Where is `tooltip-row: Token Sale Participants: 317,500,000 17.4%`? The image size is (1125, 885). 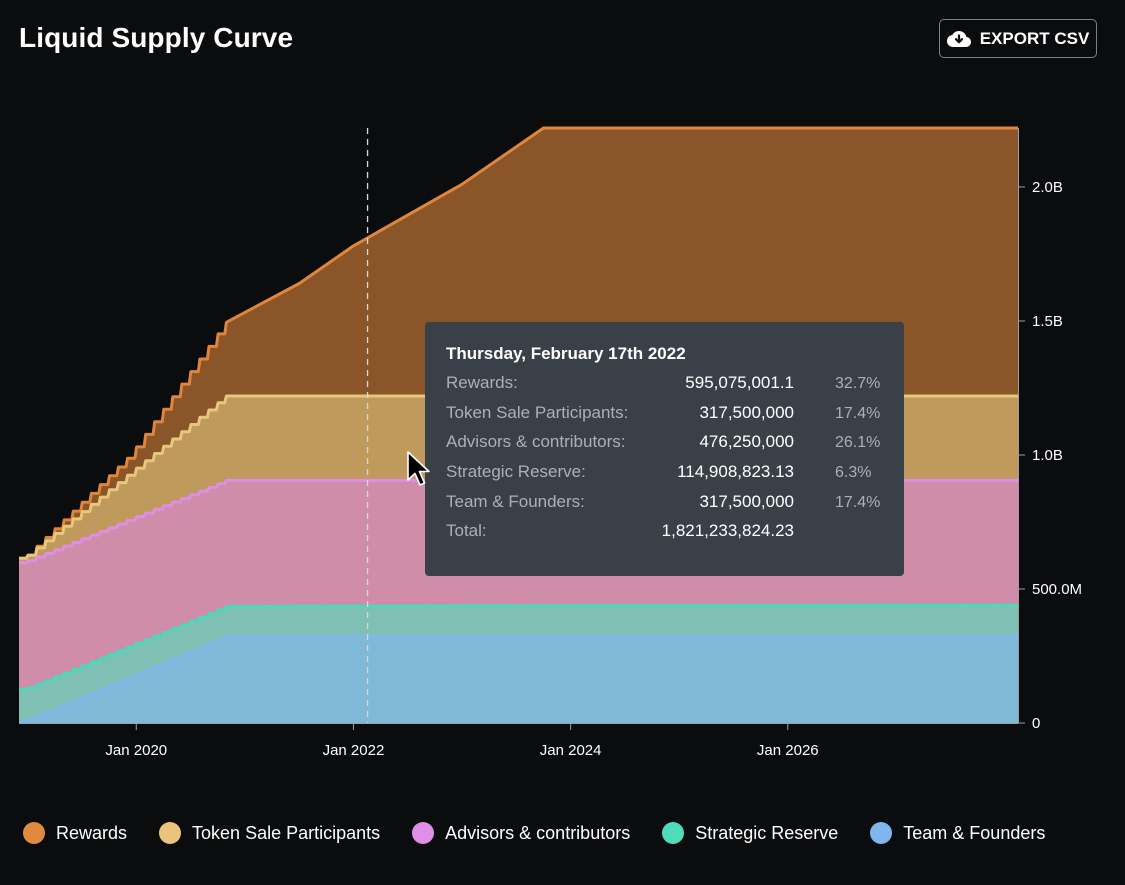
tooltip-row: Token Sale Participants: 317,500,000 17.4% is located at coordinates (664, 418).